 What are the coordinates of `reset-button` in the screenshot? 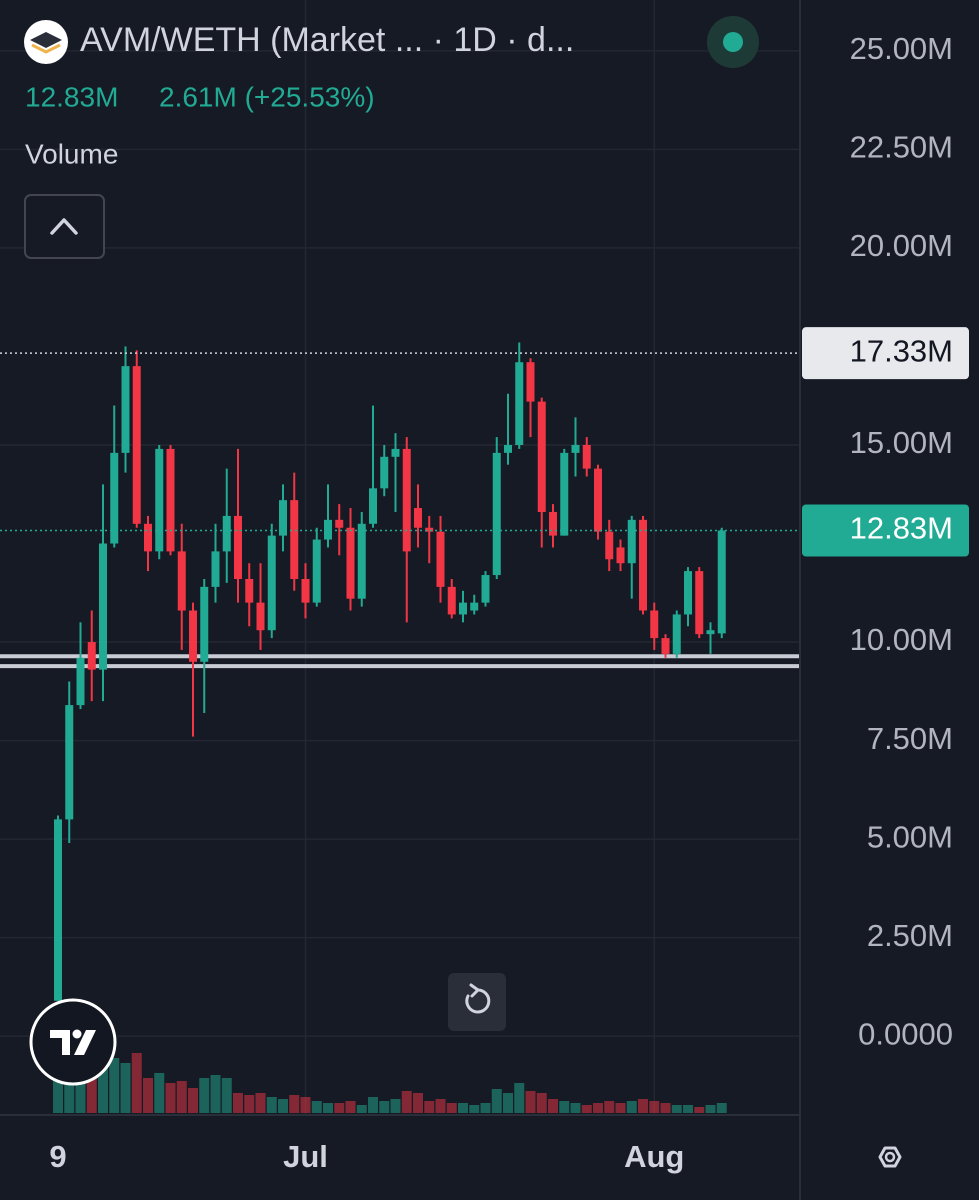 It's located at (477, 1002).